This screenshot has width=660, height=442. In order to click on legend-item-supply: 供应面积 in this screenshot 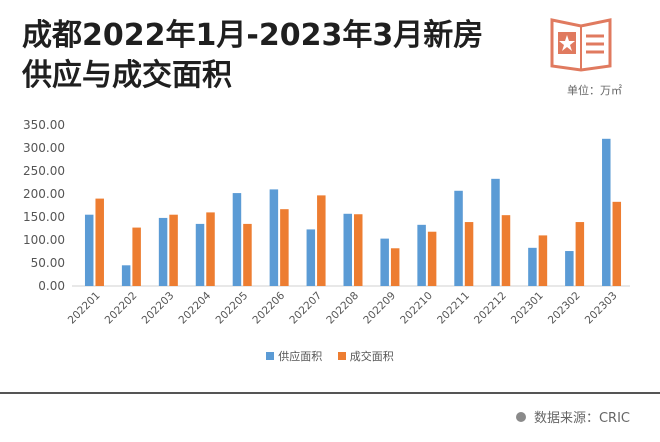, I will do `click(294, 356)`.